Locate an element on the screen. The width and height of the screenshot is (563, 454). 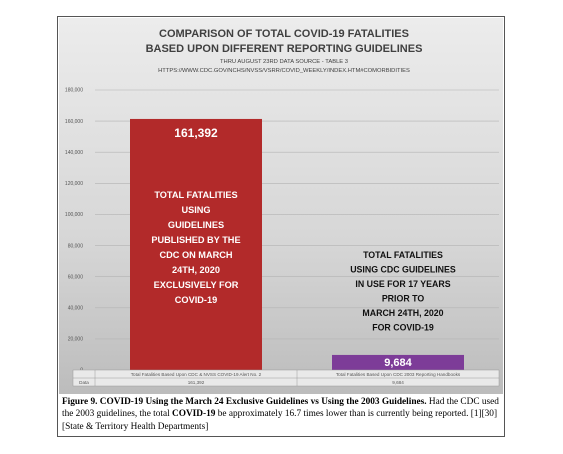
caption-bold-term: COVID-19 is located at coordinates (194, 414).